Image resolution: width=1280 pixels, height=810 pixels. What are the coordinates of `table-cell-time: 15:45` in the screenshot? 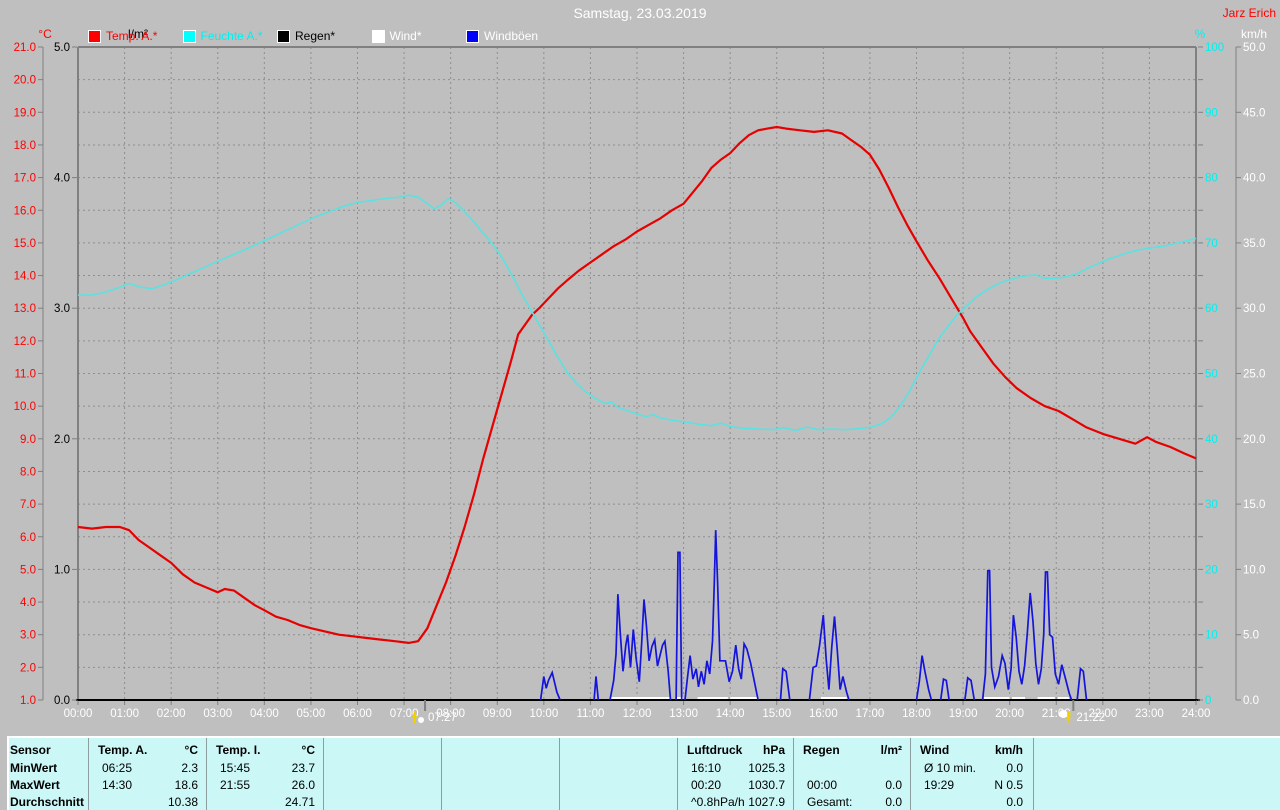 It's located at (235, 768).